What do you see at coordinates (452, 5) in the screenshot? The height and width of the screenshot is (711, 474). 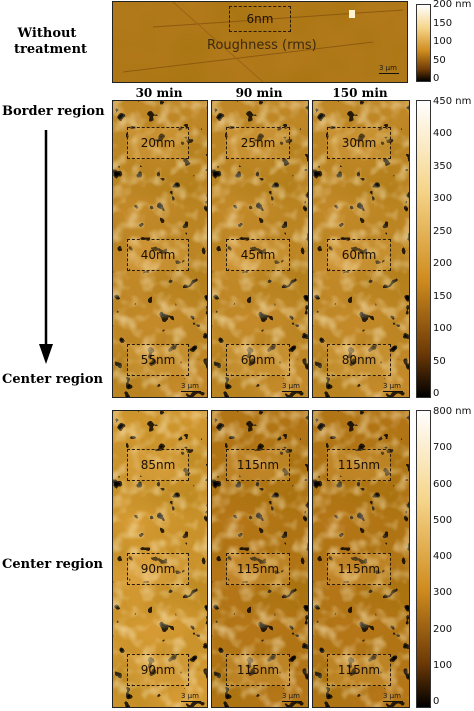 I see `colorbar-tick-label: 200 nm` at bounding box center [452, 5].